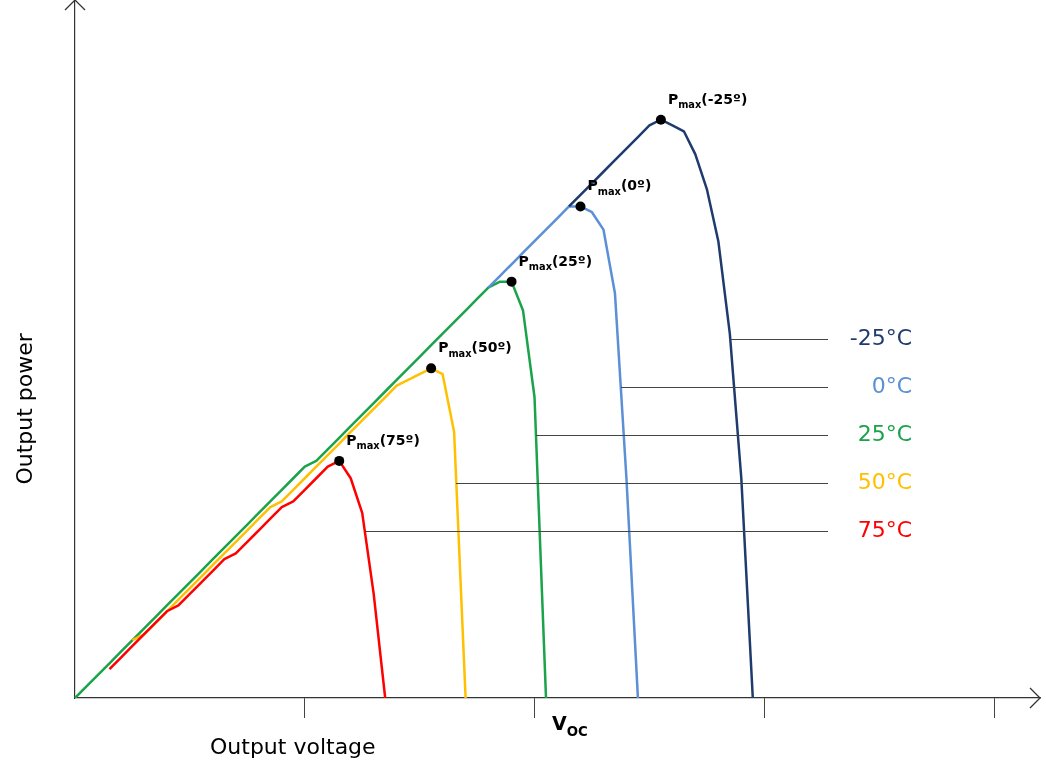  Describe the element at coordinates (24, 408) in the screenshot. I see `y-axis-title: Output power` at that location.